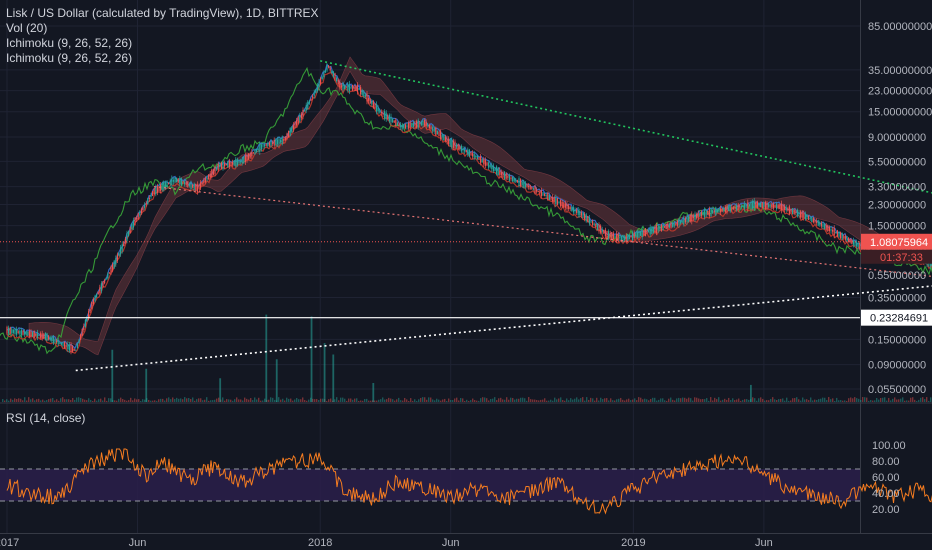 This screenshot has height=550, width=932. I want to click on time-tick-label: 2018, so click(320, 543).